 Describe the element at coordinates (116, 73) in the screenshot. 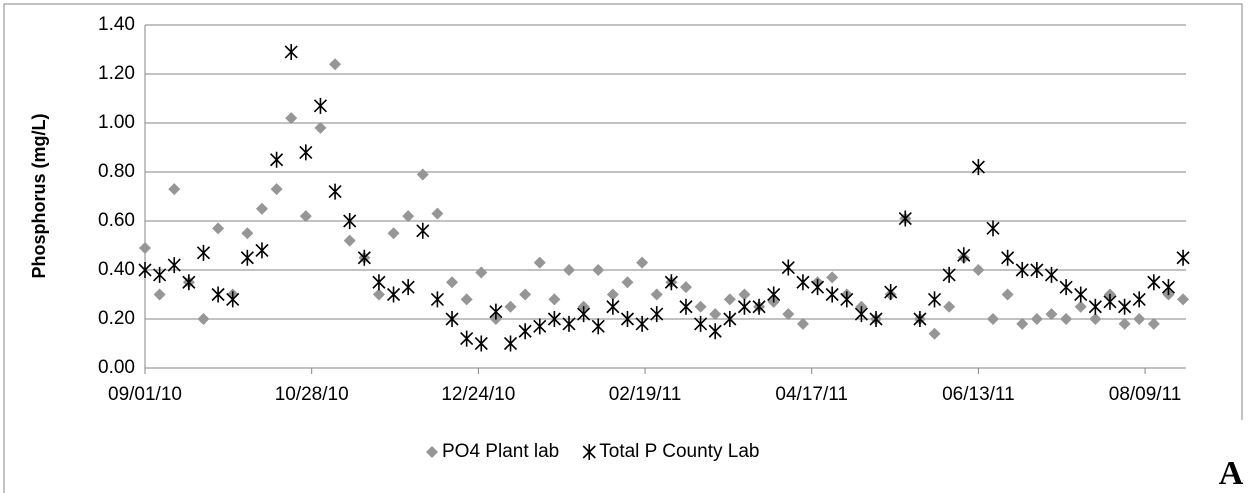

I see `y-tick-label: 1.20` at that location.